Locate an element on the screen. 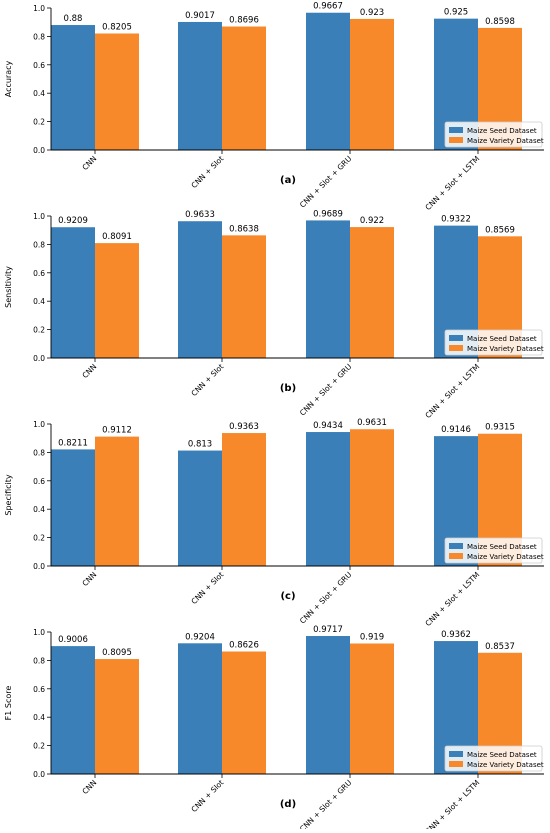  panel-label: (c) is located at coordinates (287, 596).